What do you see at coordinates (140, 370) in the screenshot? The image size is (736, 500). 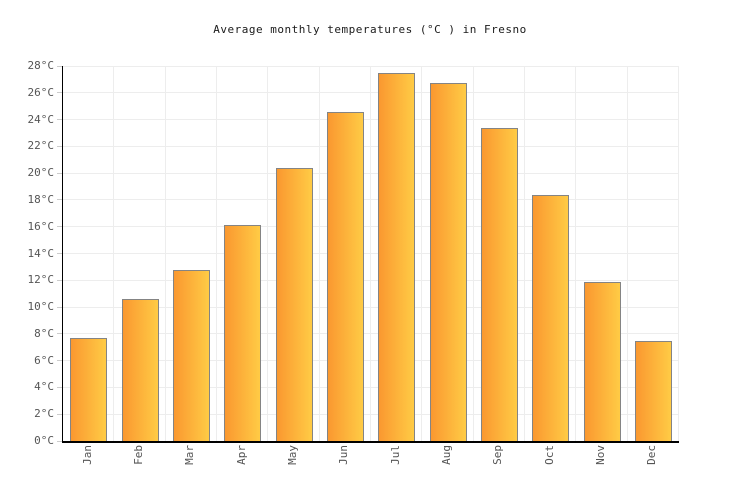 I see `bar-feb` at bounding box center [140, 370].